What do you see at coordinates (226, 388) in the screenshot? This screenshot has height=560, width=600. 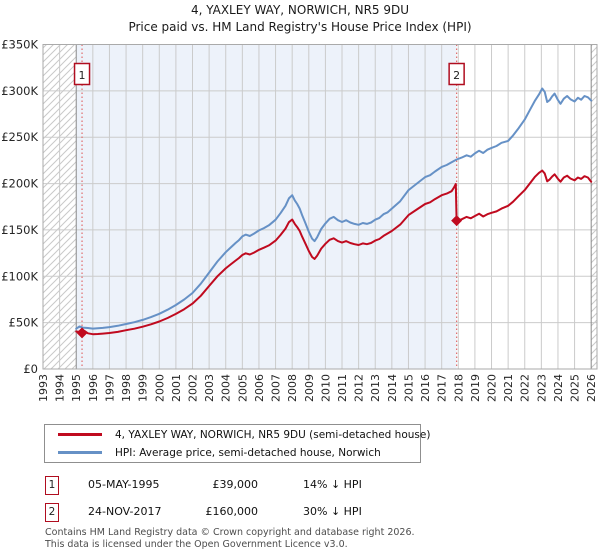 I see `svg-text: 2004` at bounding box center [226, 388].